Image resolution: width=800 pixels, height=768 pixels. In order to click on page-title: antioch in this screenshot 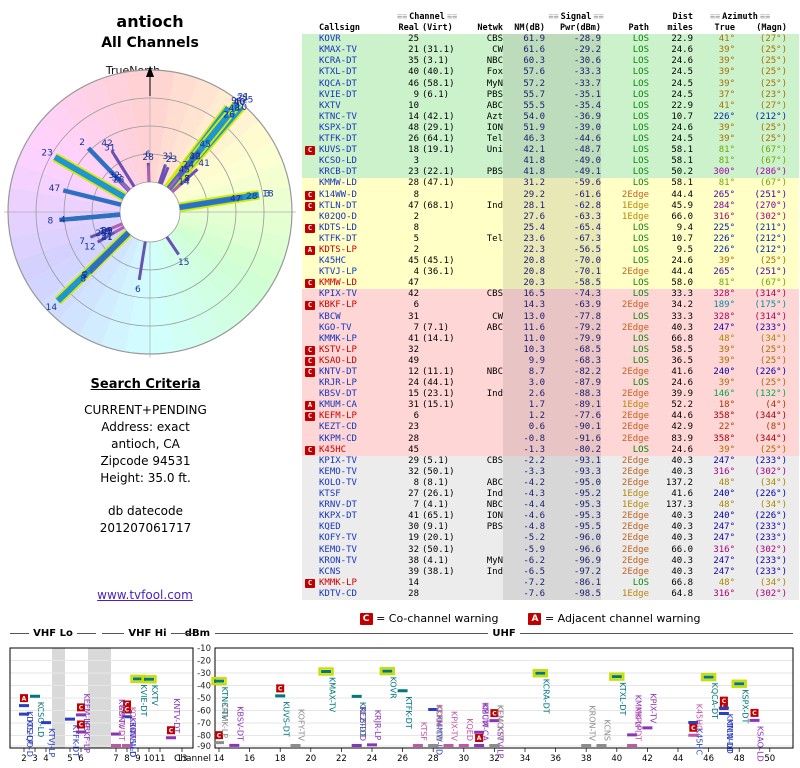, I will do `click(150, 21)`.